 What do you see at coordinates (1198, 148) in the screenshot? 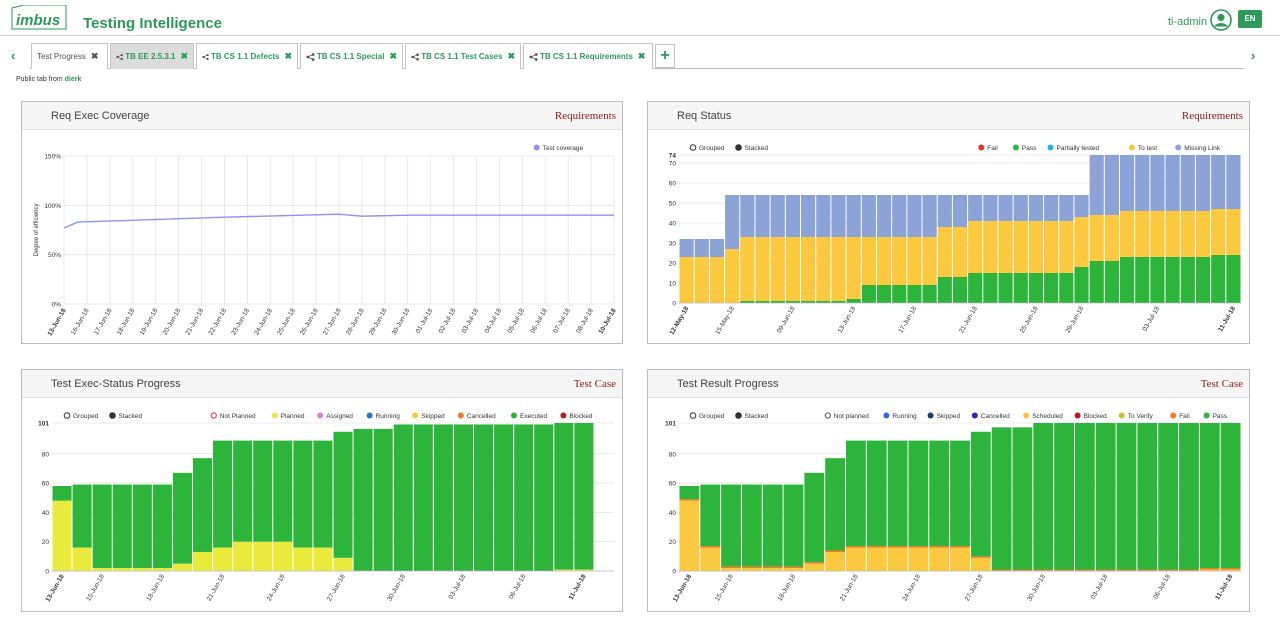
I see `legend-item-missing-link: Missing Link` at bounding box center [1198, 148].